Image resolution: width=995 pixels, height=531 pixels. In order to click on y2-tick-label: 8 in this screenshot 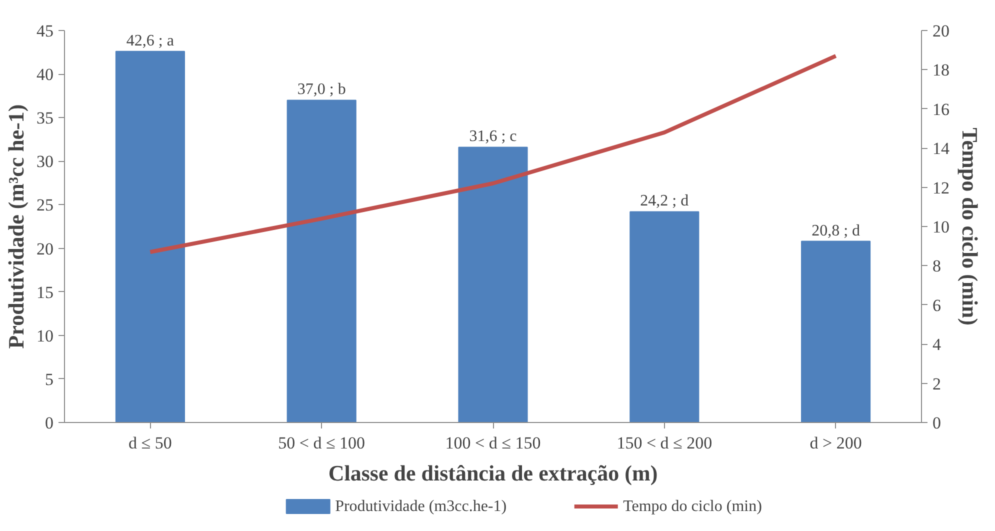, I will do `click(936, 266)`.